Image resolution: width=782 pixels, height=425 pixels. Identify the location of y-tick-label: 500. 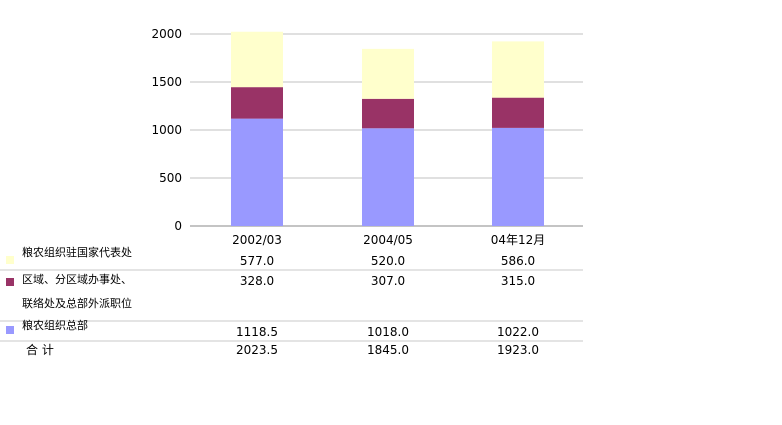
(170, 178).